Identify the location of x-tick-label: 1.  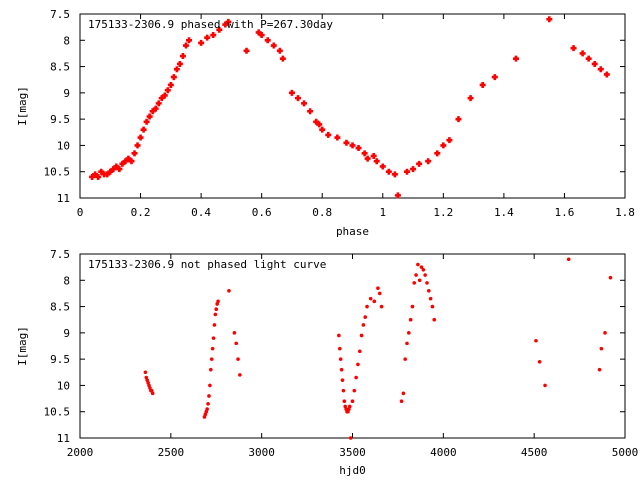
(382, 212).